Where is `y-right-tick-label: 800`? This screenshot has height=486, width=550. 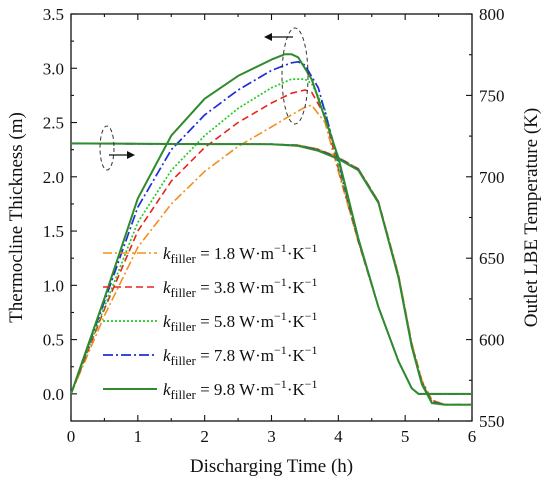 y-right-tick-label: 800 is located at coordinates (492, 14).